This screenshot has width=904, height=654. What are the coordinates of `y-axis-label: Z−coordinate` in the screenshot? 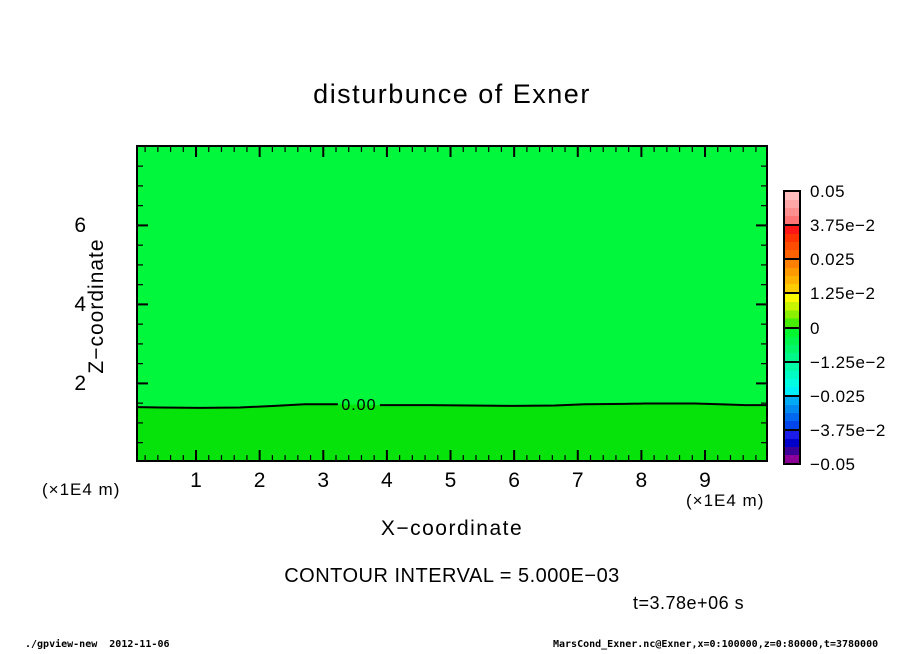 It's located at (96, 306).